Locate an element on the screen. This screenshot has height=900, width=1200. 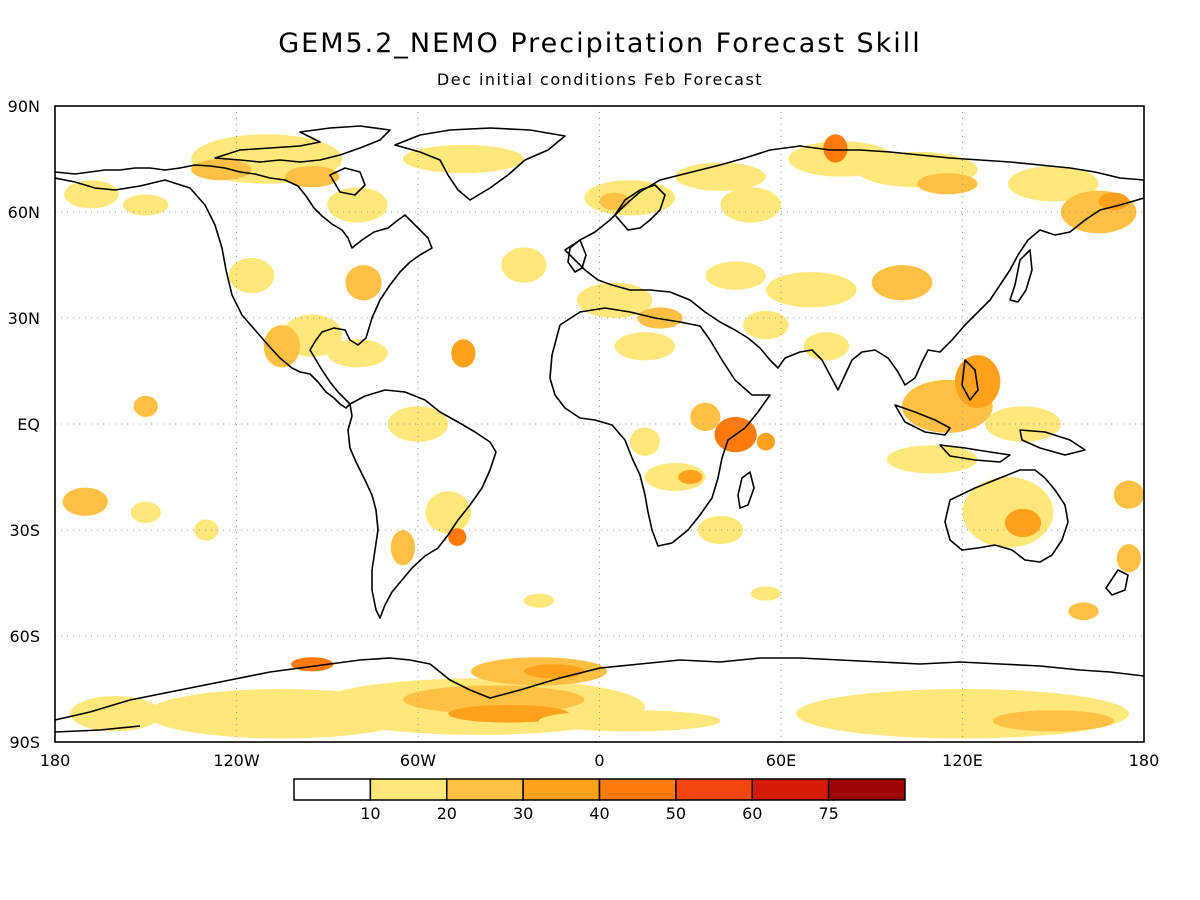
colorbar-label-4: 50 is located at coordinates (676, 813).